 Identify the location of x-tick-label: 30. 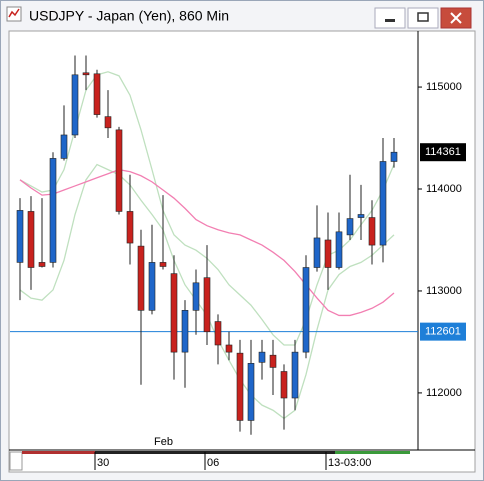
(103, 463).